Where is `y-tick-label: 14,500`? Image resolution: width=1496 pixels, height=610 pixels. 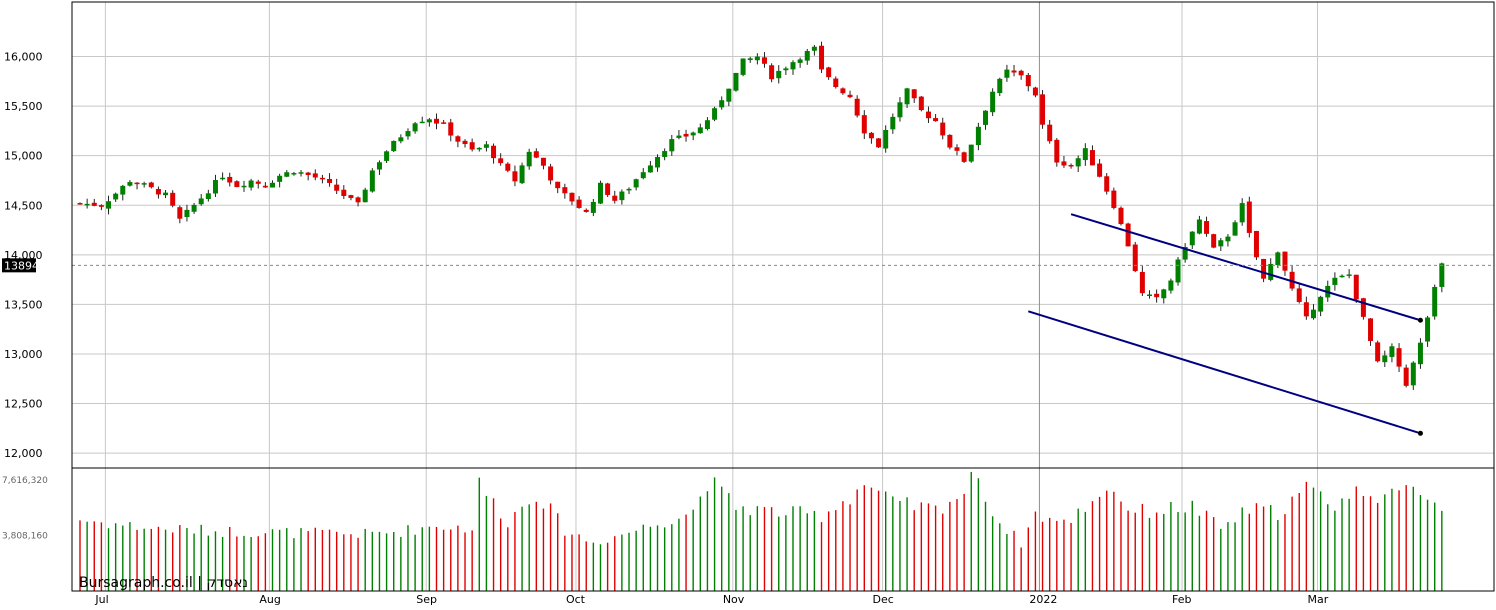
y-tick-label: 14,500 is located at coordinates (23, 205).